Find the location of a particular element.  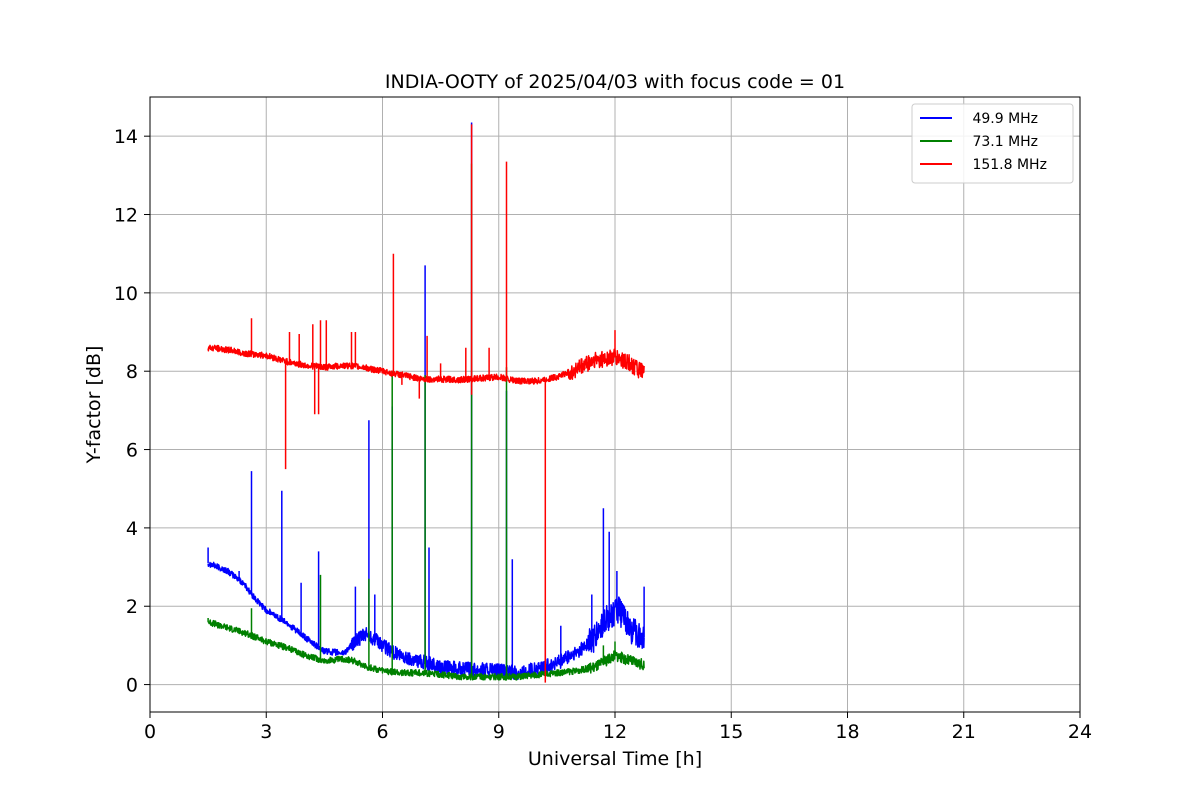

x-tick-label: 15 is located at coordinates (731, 732).